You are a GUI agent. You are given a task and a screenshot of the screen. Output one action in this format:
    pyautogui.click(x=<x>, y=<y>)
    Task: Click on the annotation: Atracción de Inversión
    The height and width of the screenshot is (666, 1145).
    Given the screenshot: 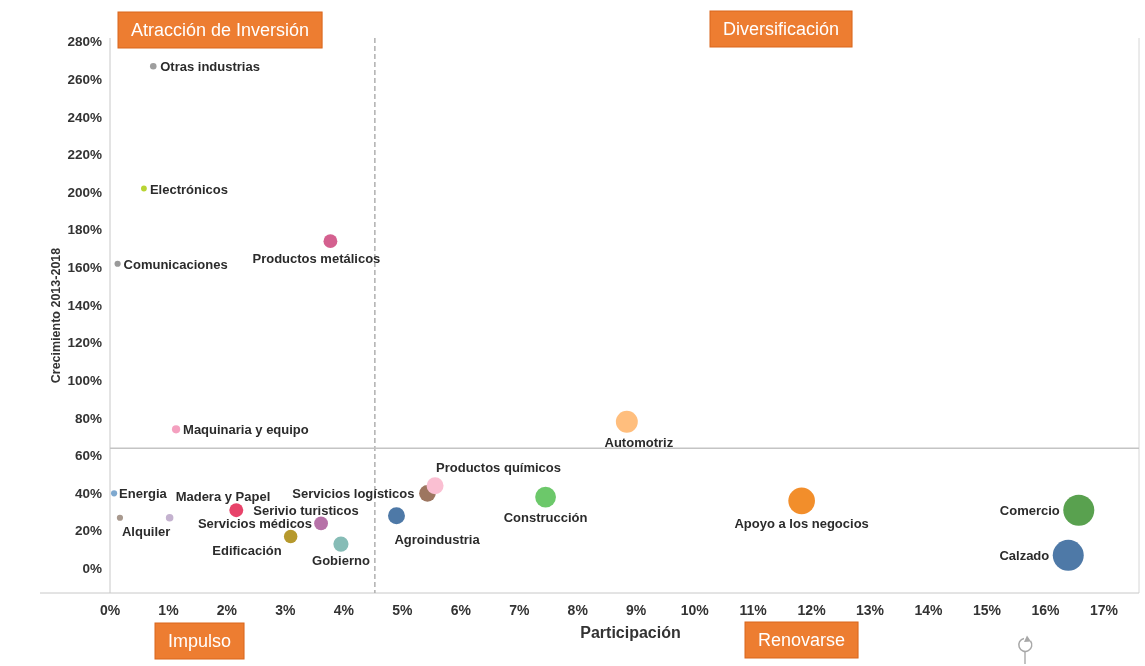 What is the action you would take?
    pyautogui.click(x=220, y=30)
    